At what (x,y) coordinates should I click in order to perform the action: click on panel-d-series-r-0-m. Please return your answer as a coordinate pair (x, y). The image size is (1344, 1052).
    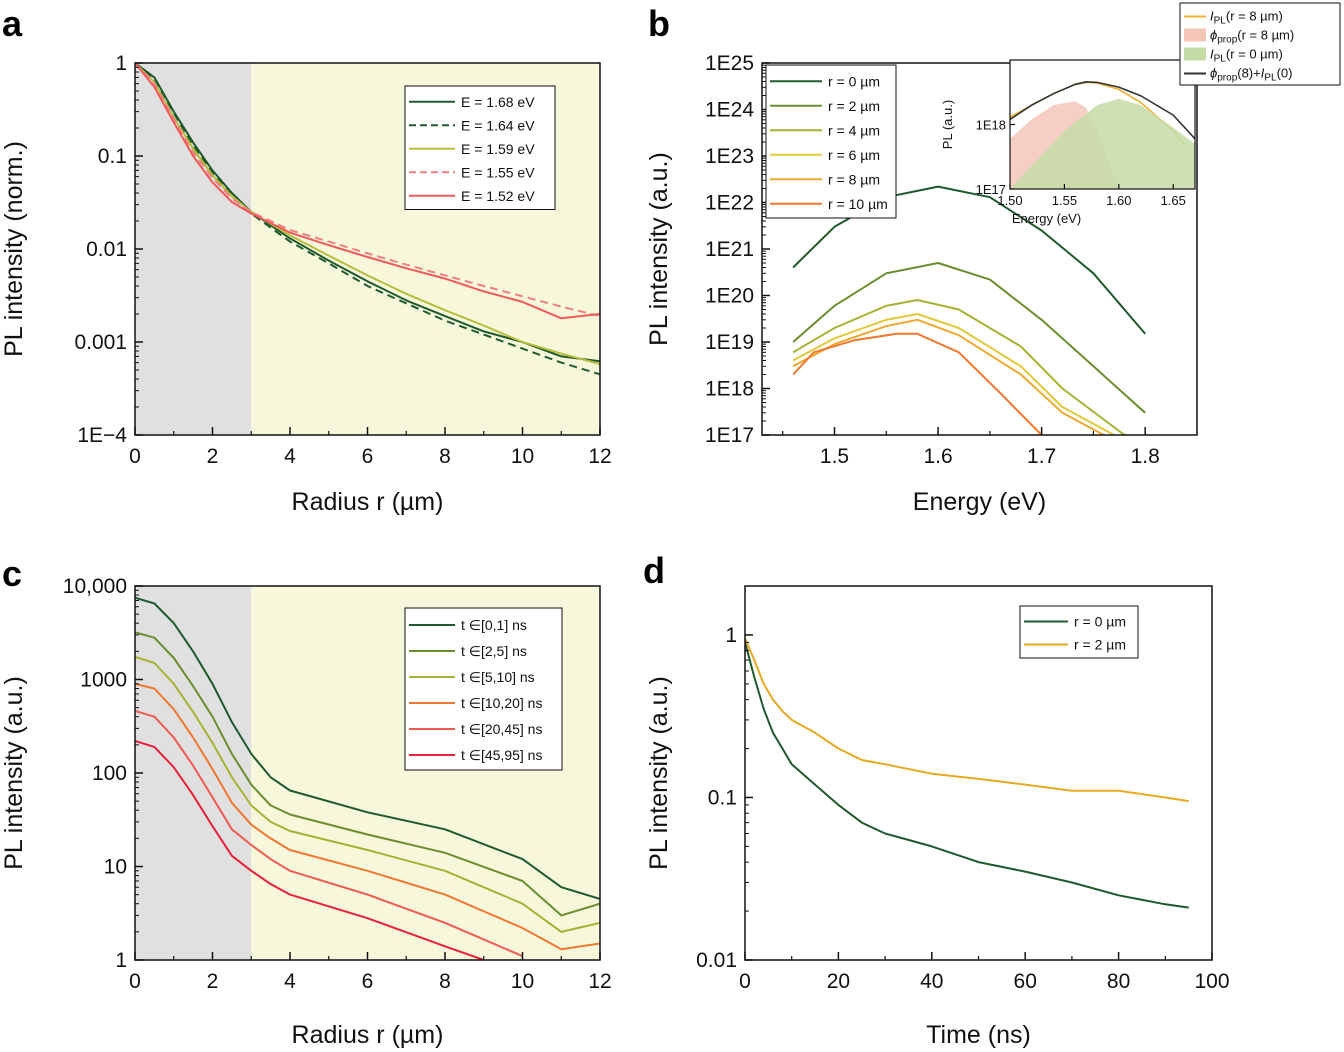
    Looking at the image, I should click on (967, 775).